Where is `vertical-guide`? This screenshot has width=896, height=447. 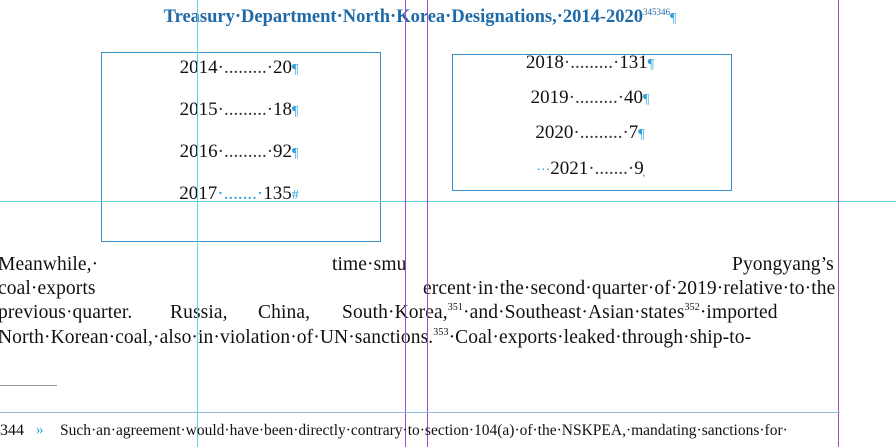 vertical-guide is located at coordinates (197, 223).